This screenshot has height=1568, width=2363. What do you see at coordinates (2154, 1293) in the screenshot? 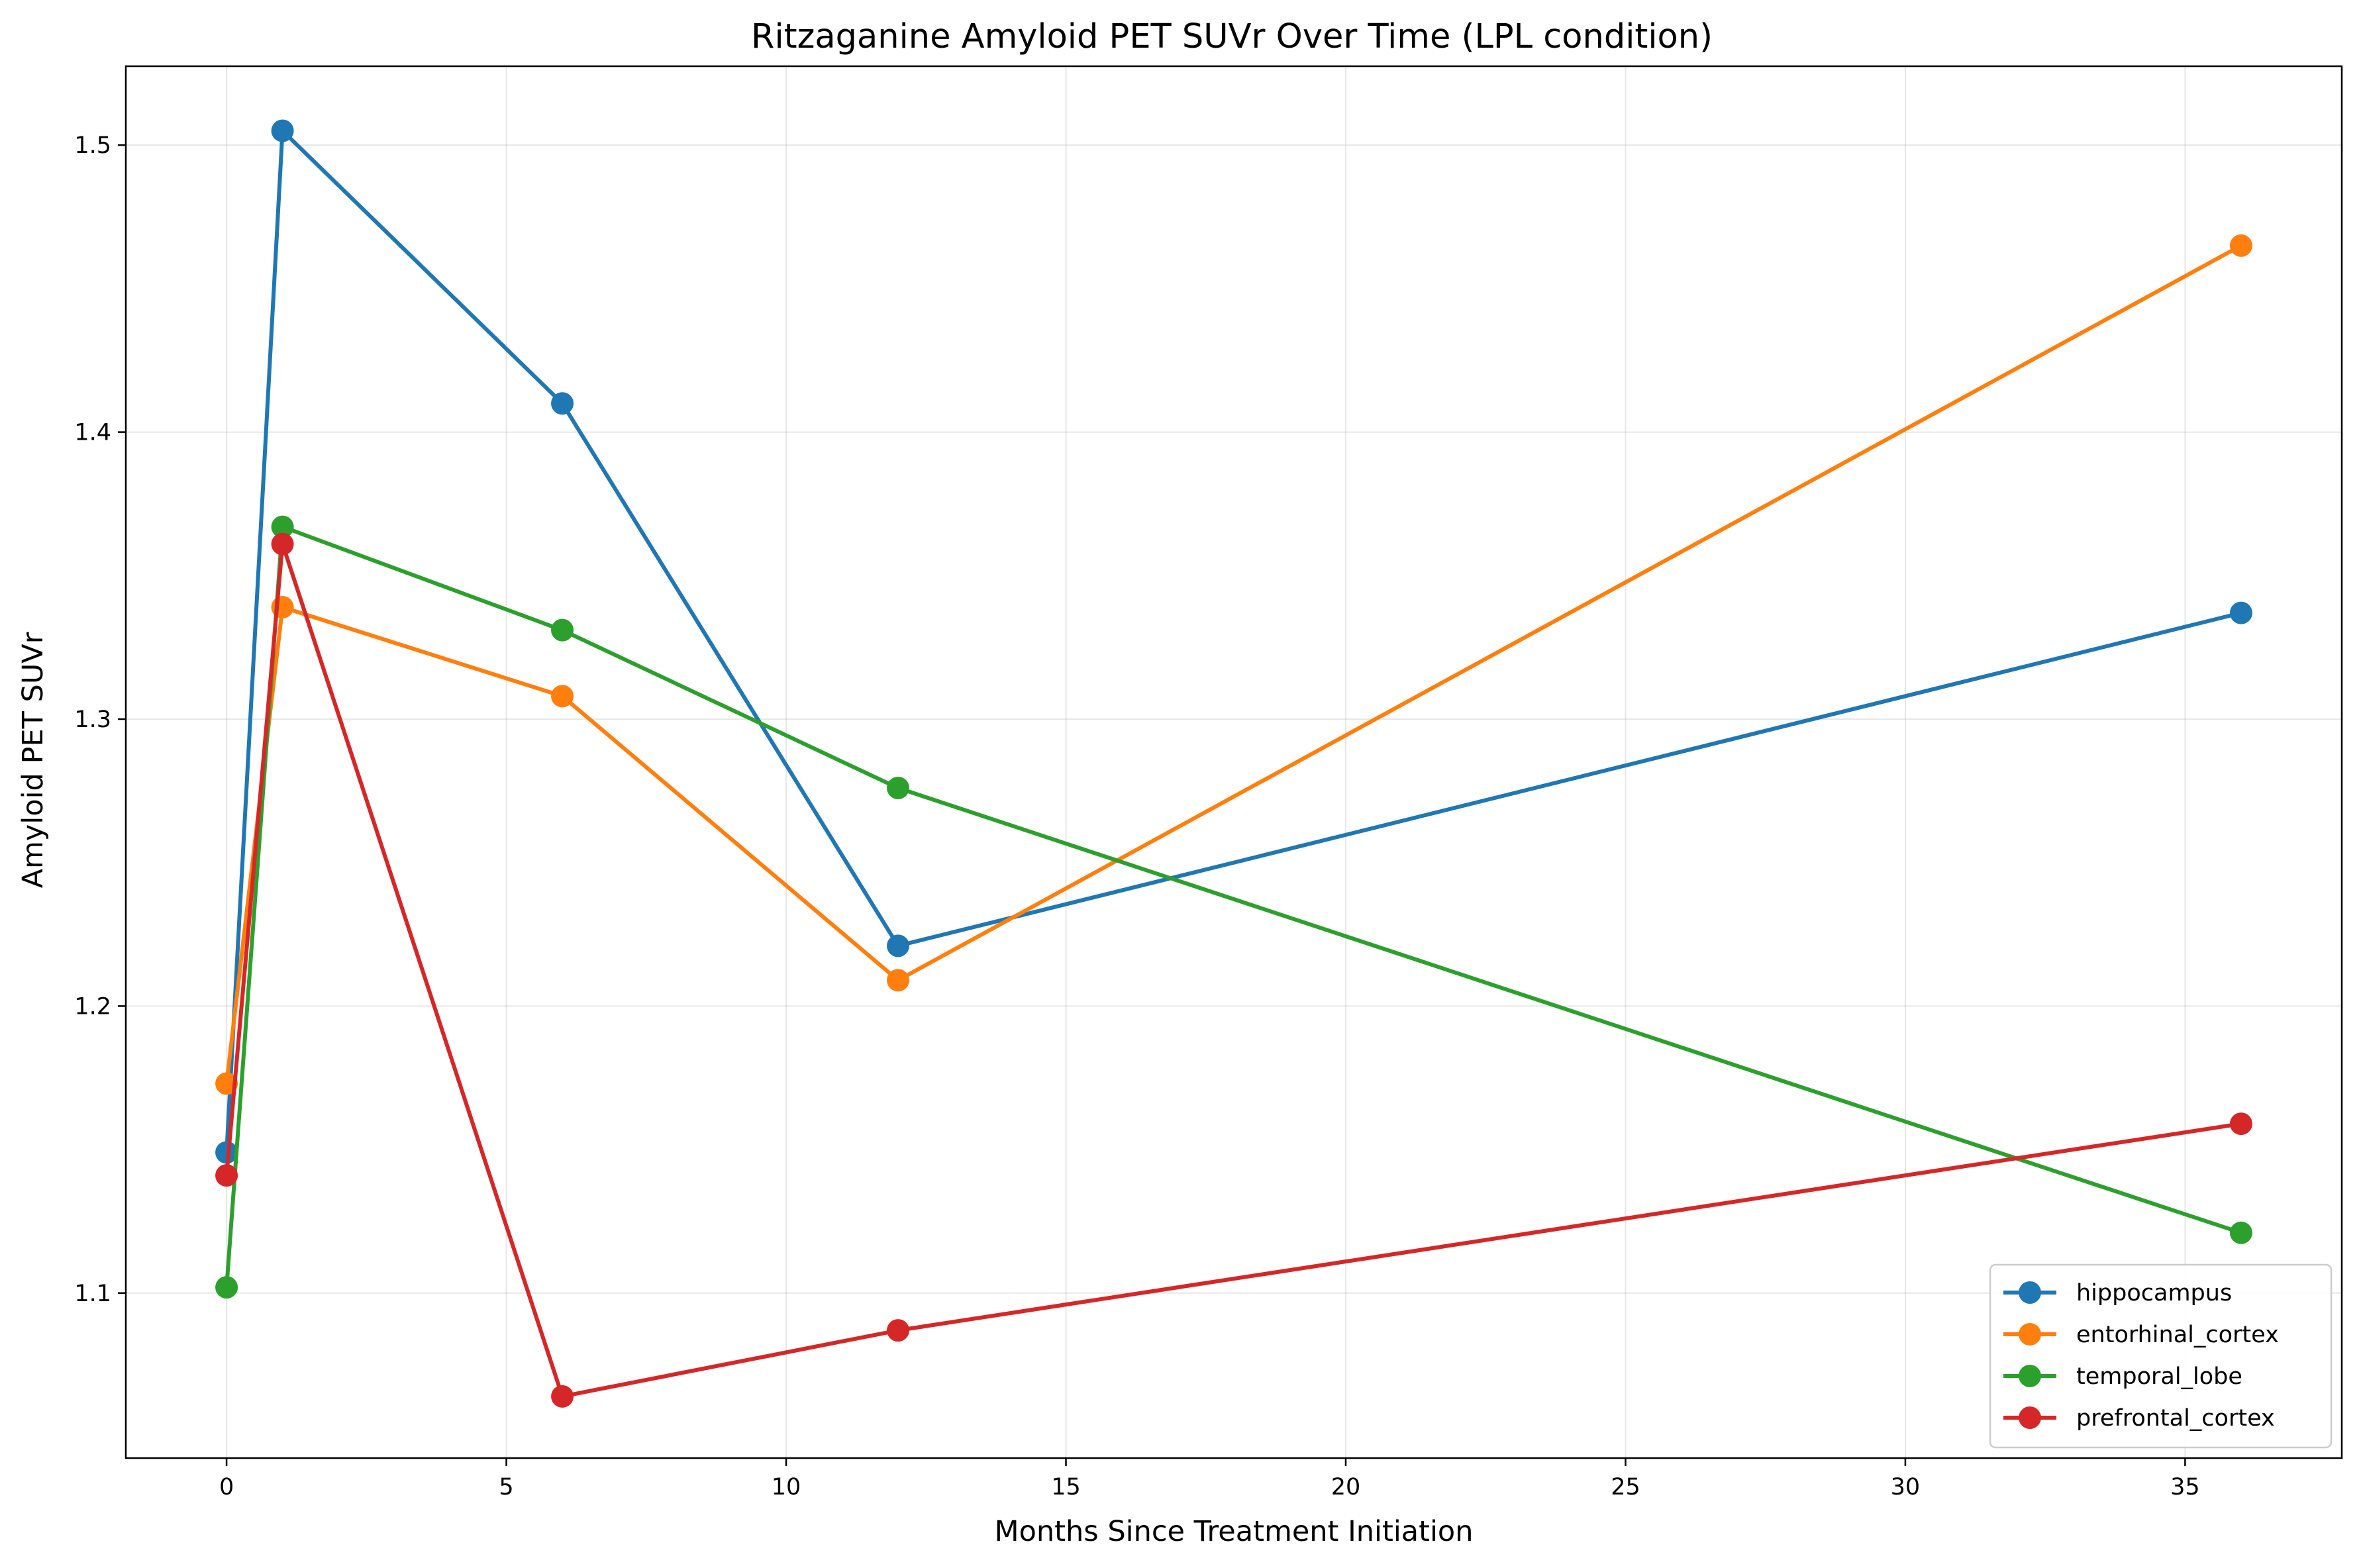
I see `legend-label: hippocampus` at bounding box center [2154, 1293].